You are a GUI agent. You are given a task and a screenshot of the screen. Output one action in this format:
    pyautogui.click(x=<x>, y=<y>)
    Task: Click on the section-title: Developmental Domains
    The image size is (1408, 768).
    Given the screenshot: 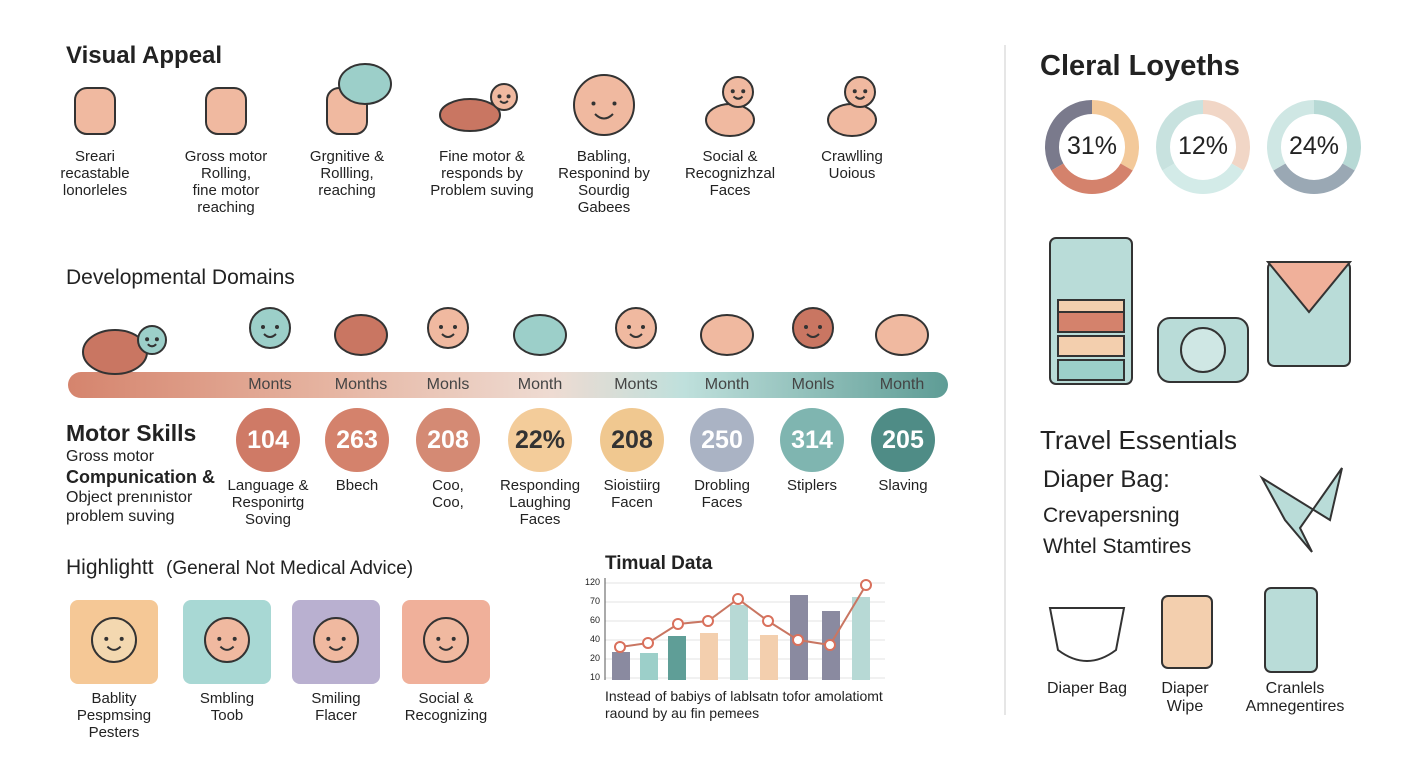 What is the action you would take?
    pyautogui.click(x=180, y=277)
    